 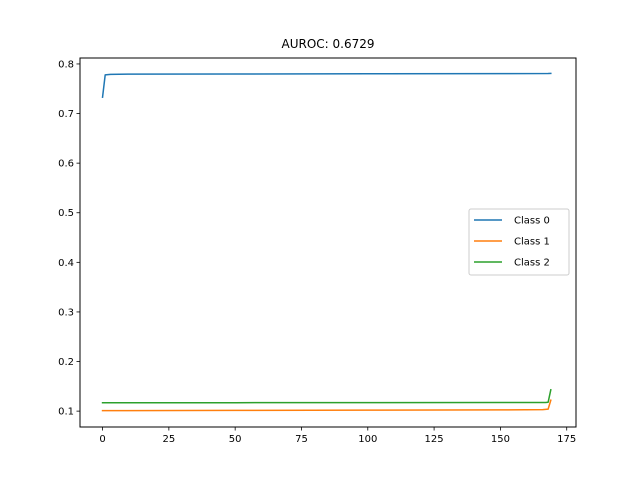 I want to click on x-tick-label-0: 0, so click(x=102, y=439).